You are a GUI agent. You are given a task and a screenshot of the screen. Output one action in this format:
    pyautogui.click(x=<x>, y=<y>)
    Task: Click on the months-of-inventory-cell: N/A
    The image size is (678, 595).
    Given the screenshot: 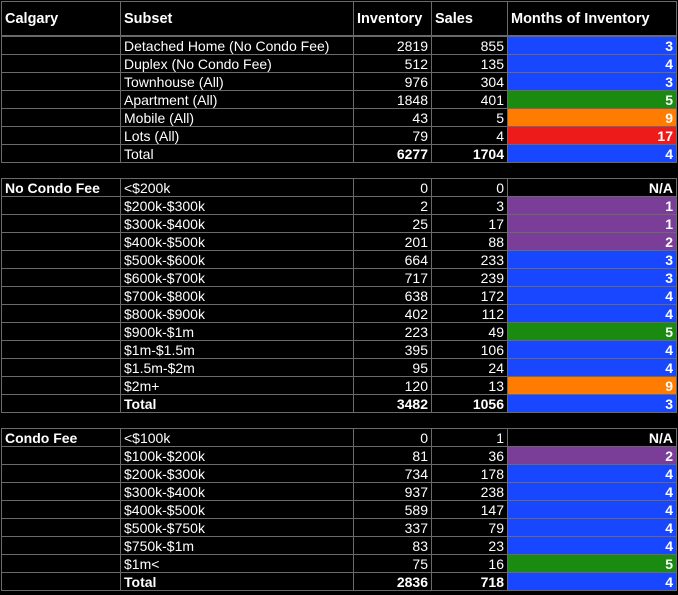 What is the action you would take?
    pyautogui.click(x=592, y=187)
    